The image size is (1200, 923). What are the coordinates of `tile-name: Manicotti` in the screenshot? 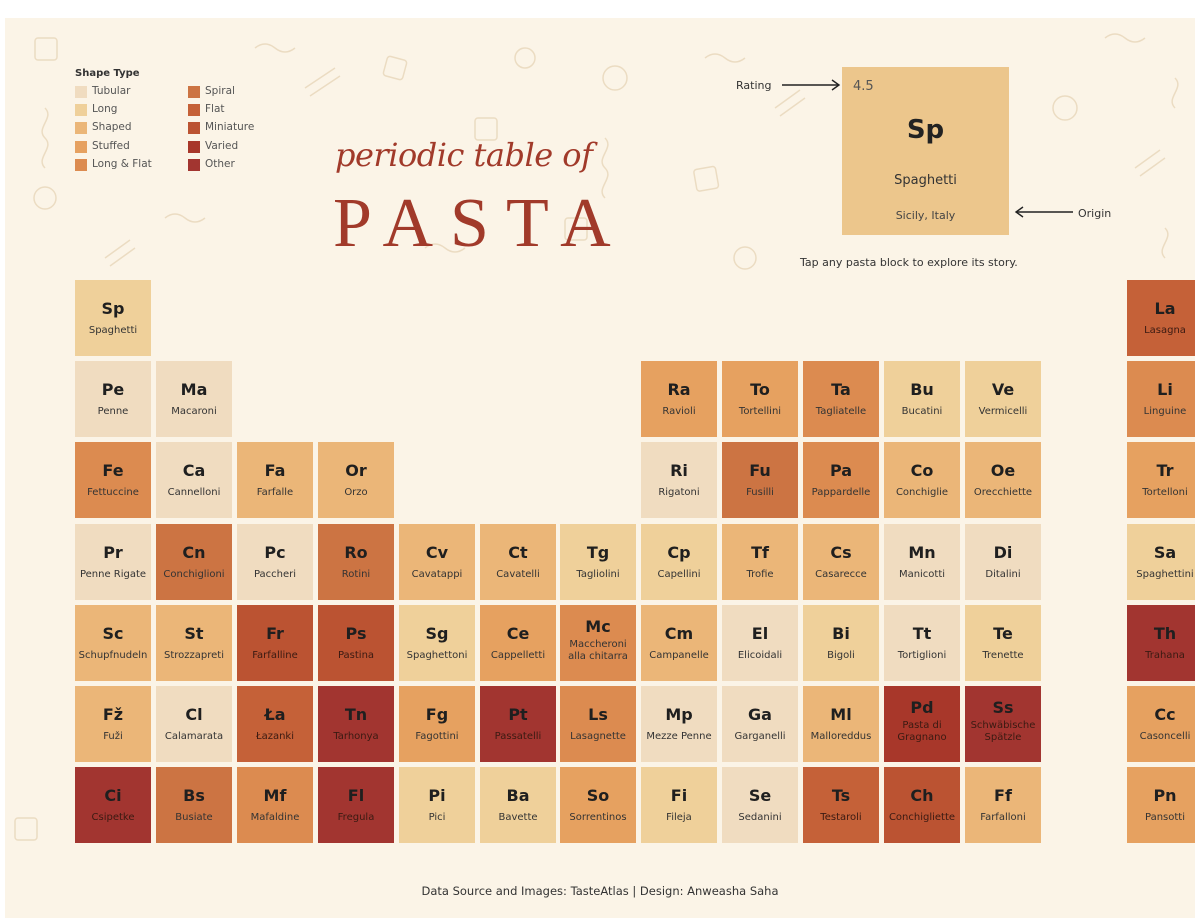 It's located at (922, 574).